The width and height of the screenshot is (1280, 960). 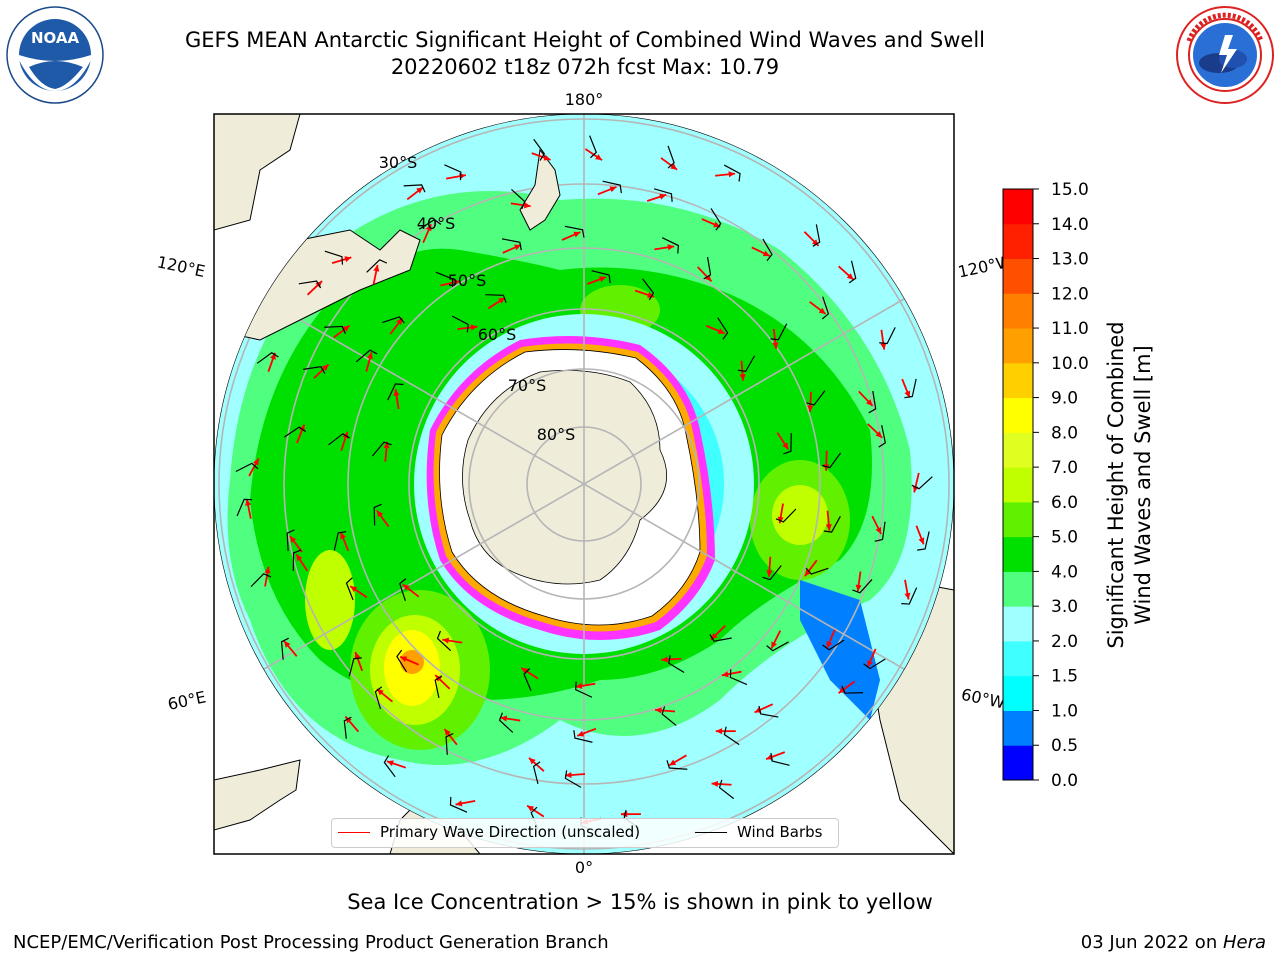 What do you see at coordinates (983, 699) in the screenshot?
I see `lon-label-lower-right: 60°W` at bounding box center [983, 699].